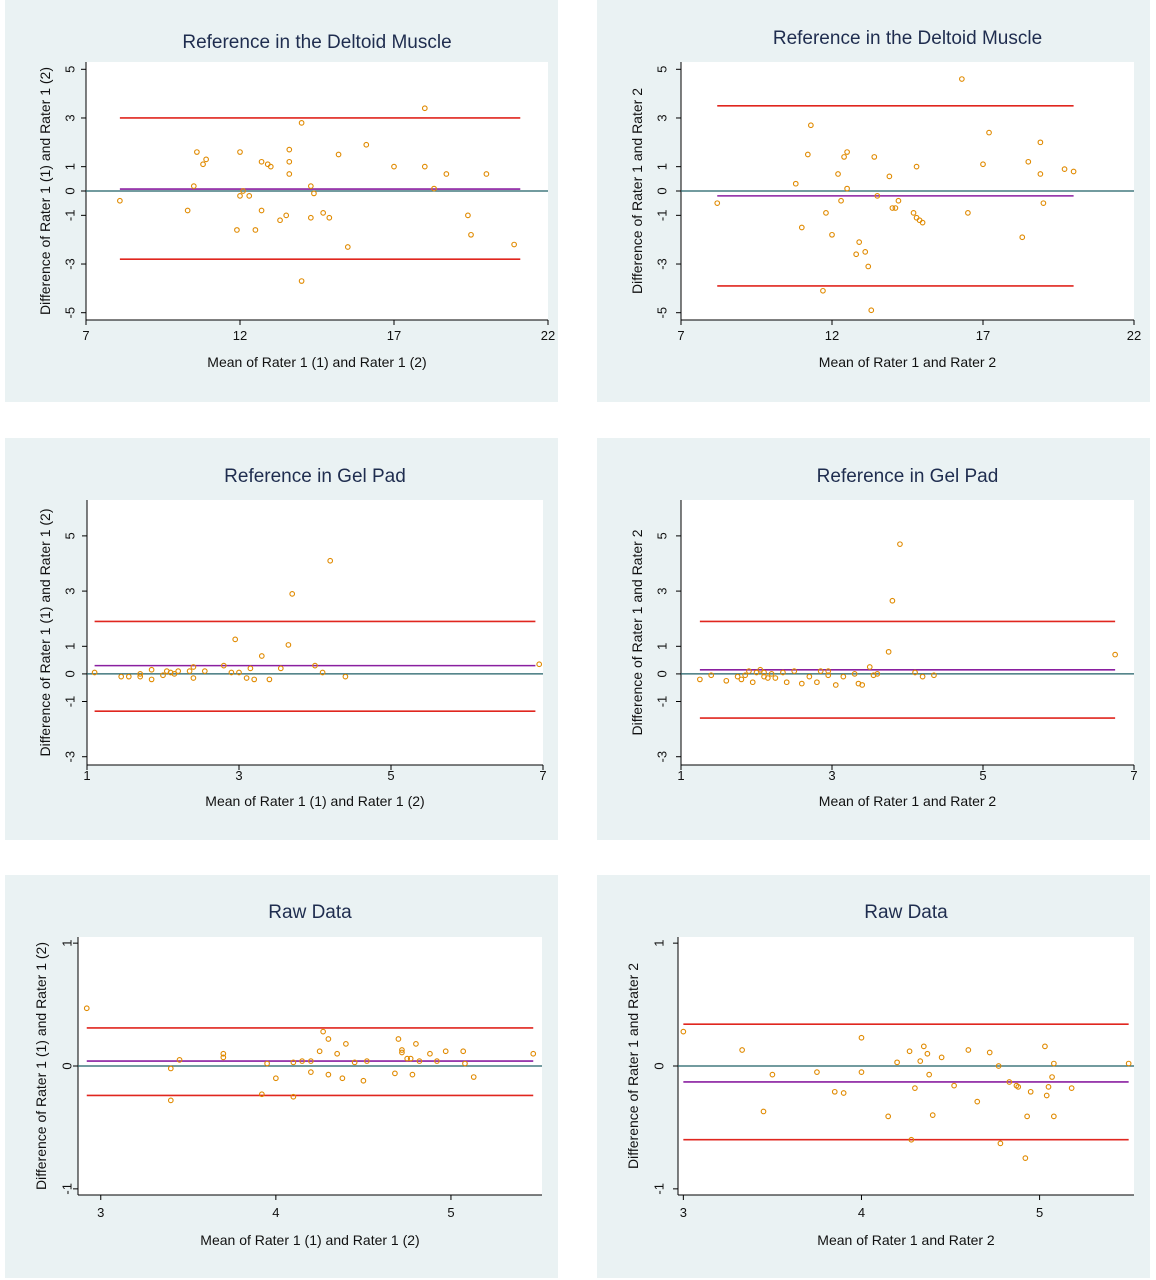 The height and width of the screenshot is (1280, 1156). What do you see at coordinates (67, 1065) in the screenshot?
I see `y-tick-label: 0` at bounding box center [67, 1065].